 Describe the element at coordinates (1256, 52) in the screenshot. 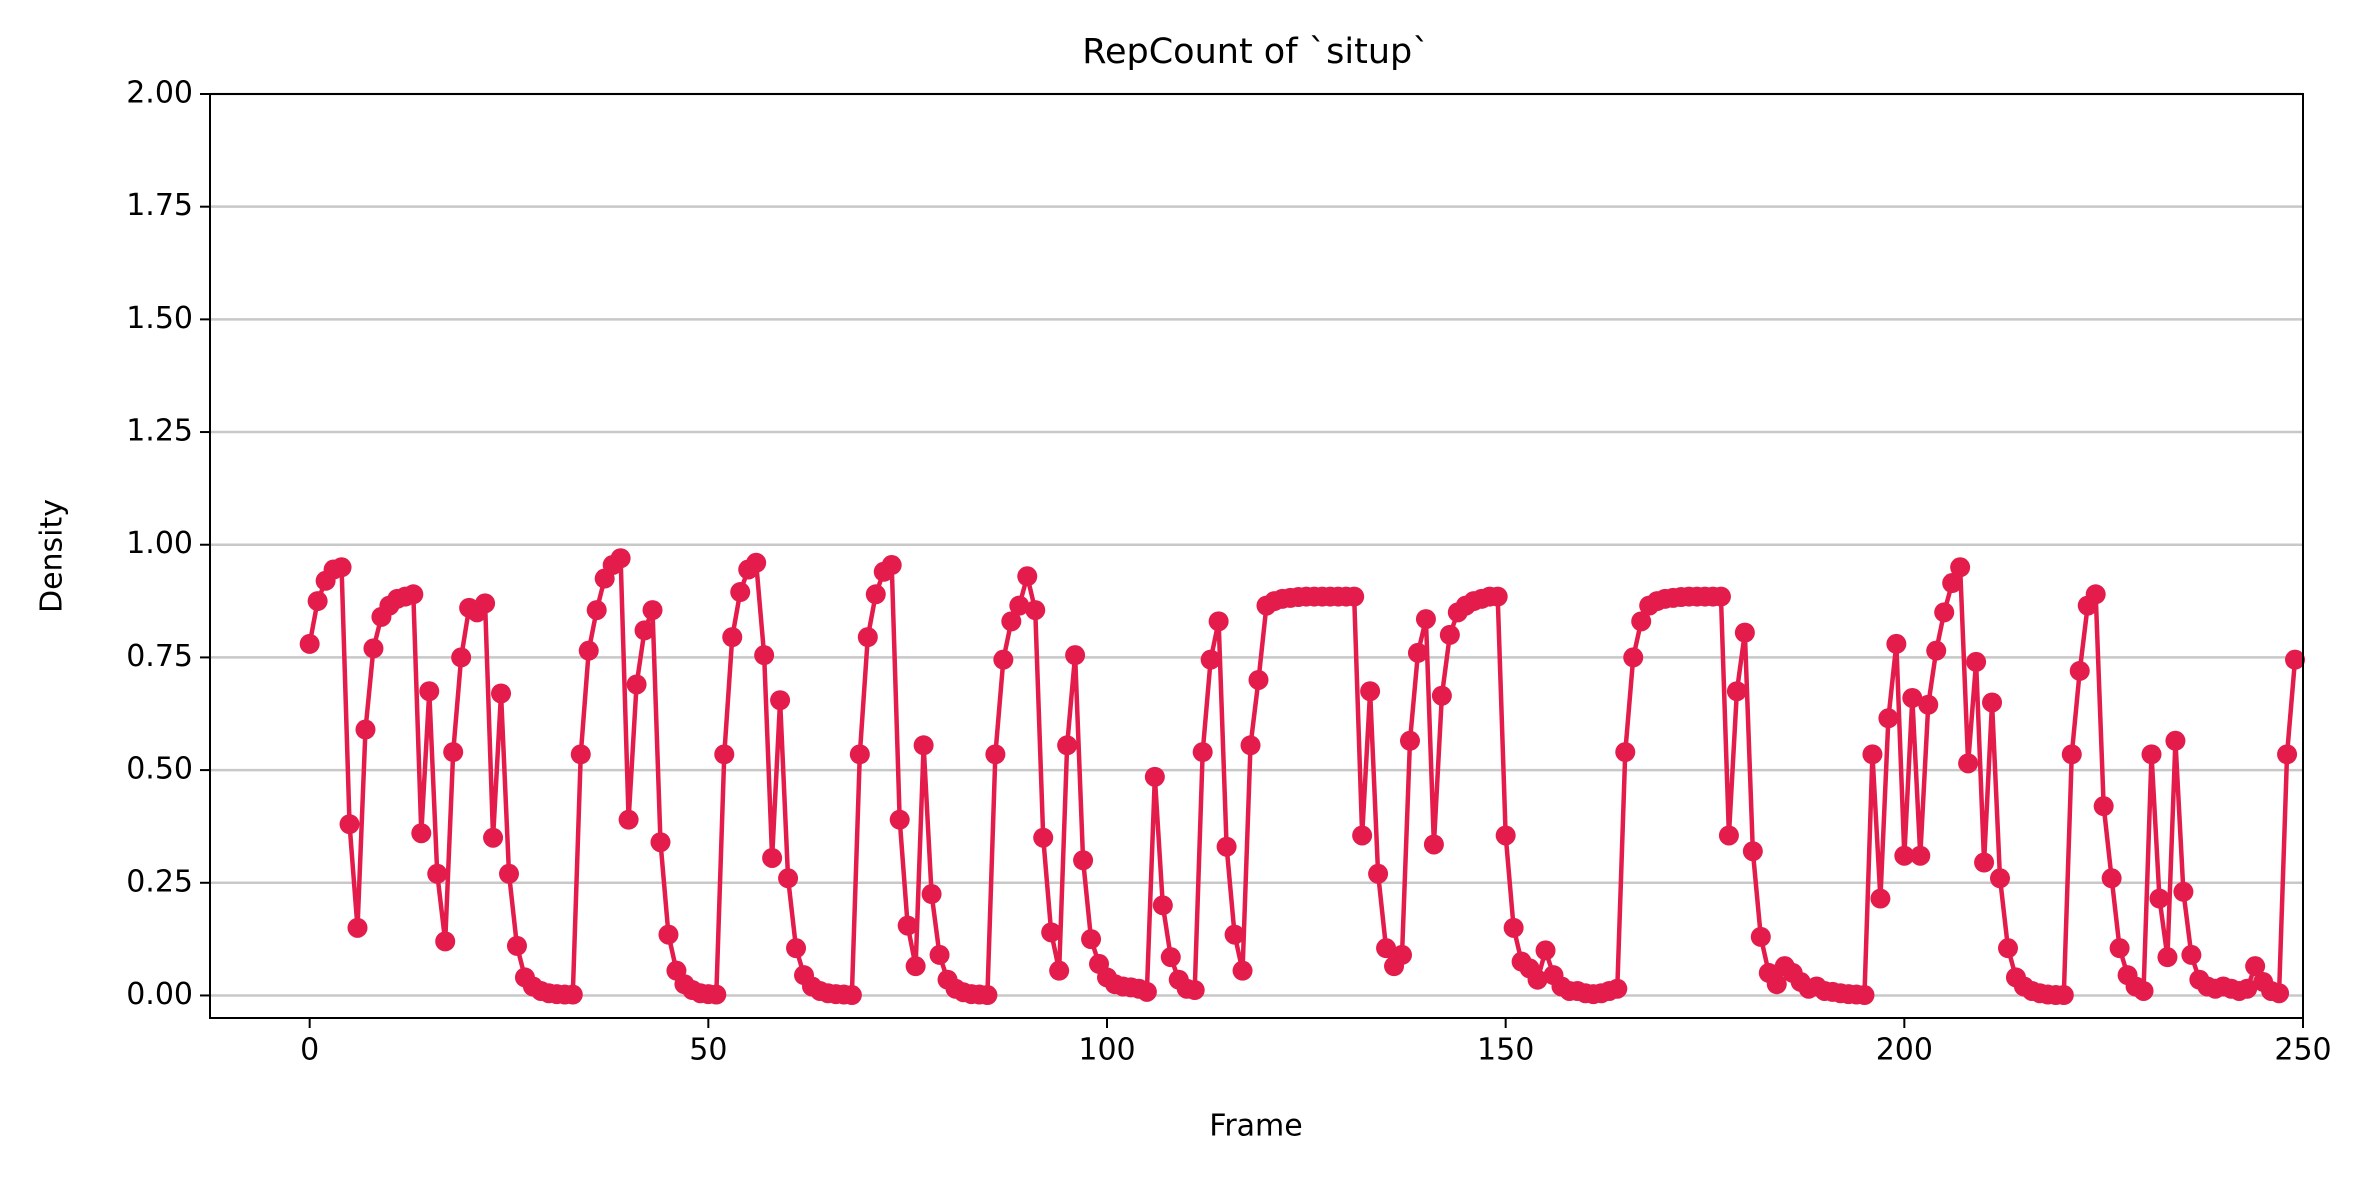

I see `chart-title: RepCount of `situp`` at that location.